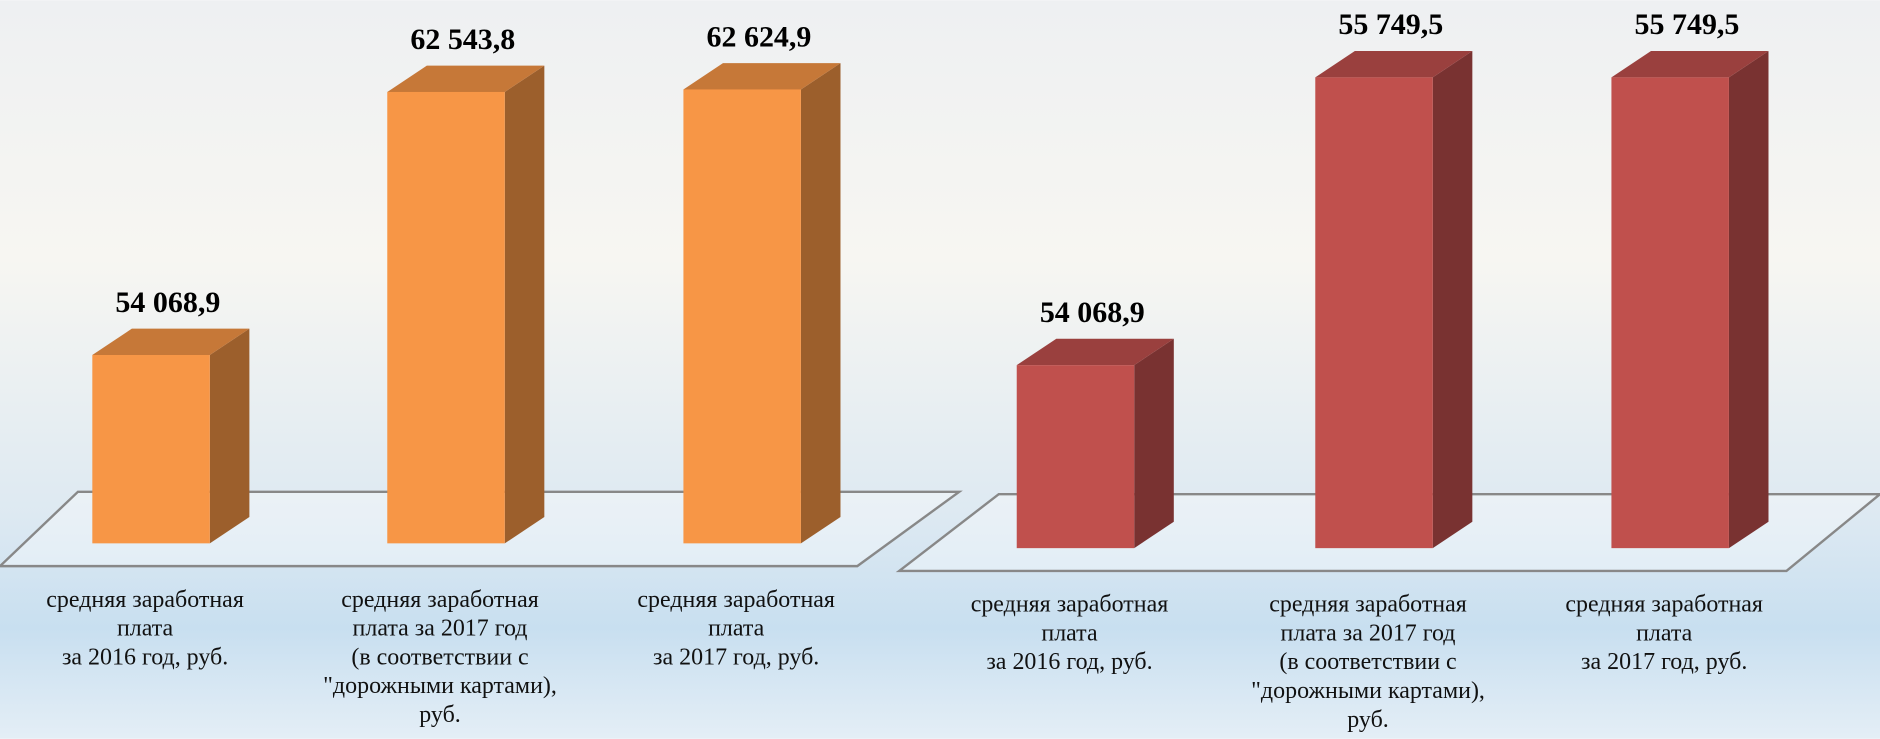 The width and height of the screenshot is (1880, 739). I want to click on value-label: 62 543,8, so click(462, 39).